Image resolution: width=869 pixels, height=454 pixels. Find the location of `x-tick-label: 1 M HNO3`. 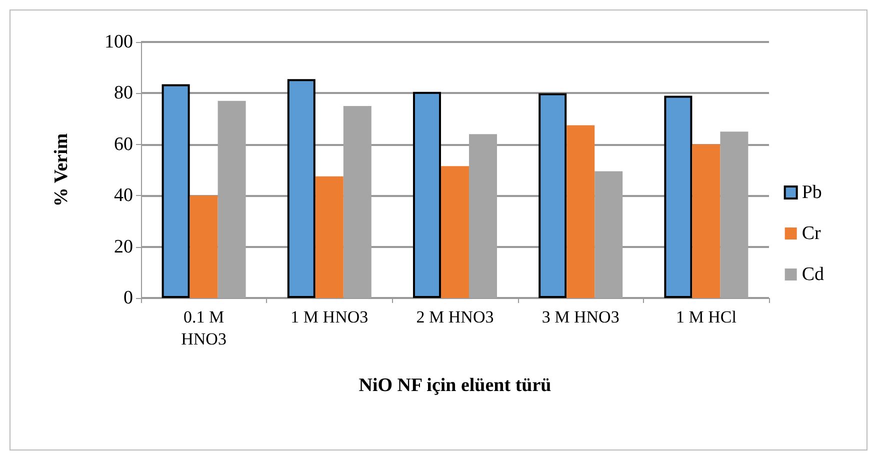

x-tick-label: 1 M HNO3 is located at coordinates (329, 317).